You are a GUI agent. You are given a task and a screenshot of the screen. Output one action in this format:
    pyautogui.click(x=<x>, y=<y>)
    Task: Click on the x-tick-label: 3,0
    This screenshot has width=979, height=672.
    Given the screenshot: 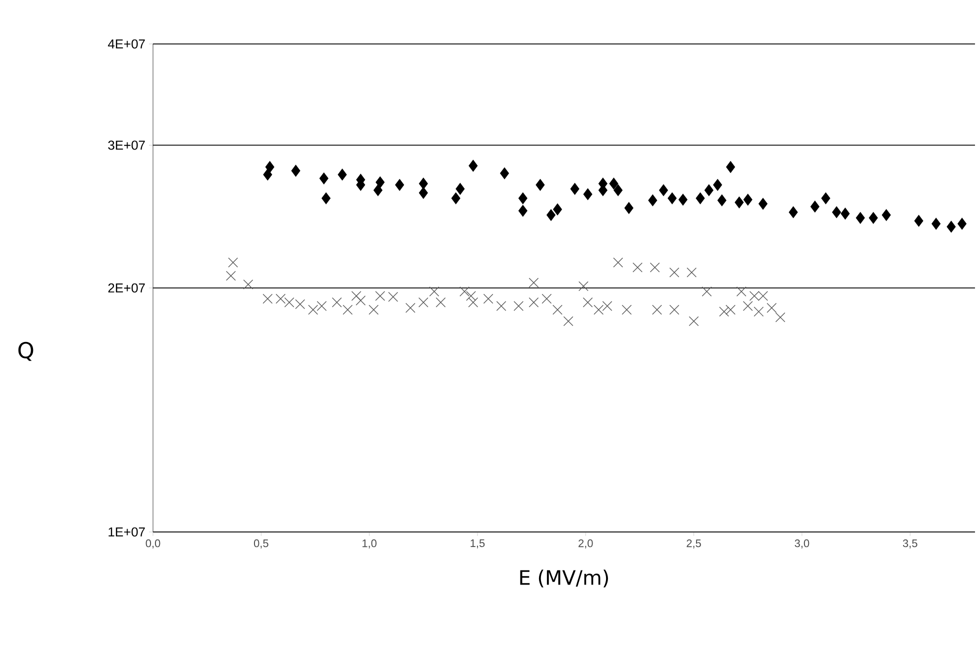 What is the action you would take?
    pyautogui.click(x=802, y=543)
    